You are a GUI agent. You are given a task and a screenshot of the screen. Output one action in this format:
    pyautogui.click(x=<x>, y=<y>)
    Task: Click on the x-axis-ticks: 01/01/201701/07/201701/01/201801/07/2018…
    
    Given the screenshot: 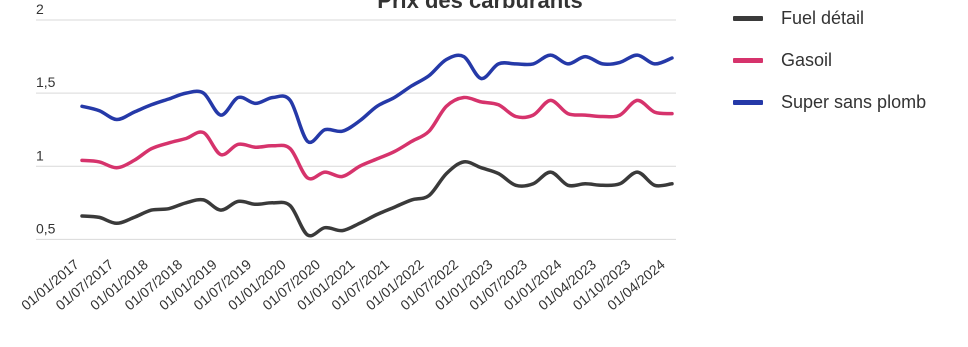 What is the action you would take?
    pyautogui.click(x=343, y=284)
    